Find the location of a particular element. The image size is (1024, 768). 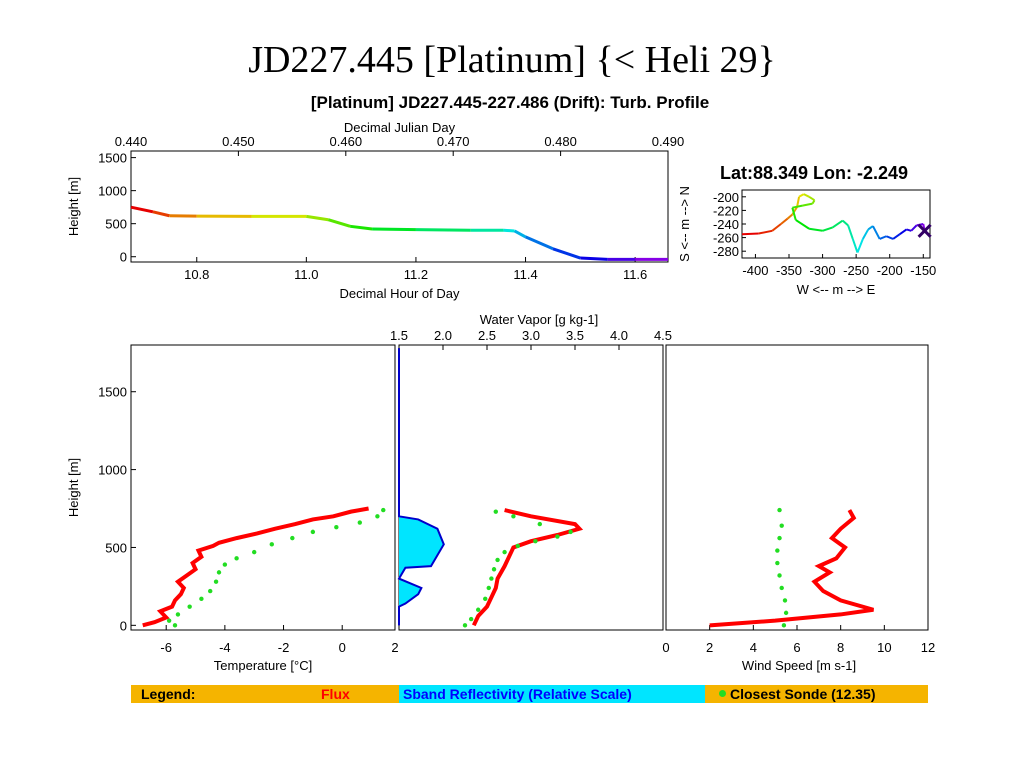

wind-x-axis-label: Wind Speed [m s-1] is located at coordinates (799, 665).